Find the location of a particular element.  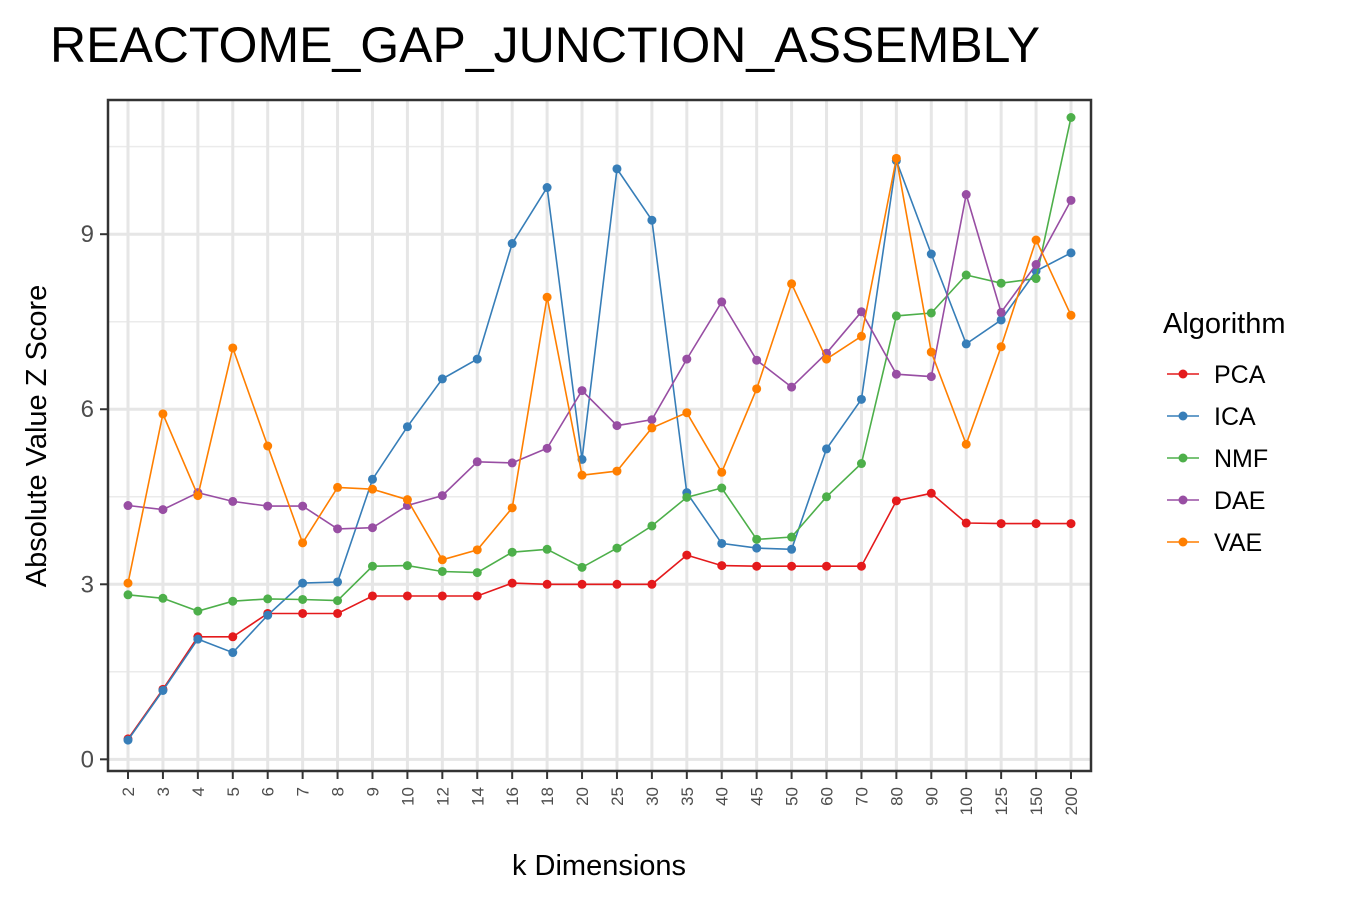

legend-item-dae: DAE is located at coordinates (1216, 501).